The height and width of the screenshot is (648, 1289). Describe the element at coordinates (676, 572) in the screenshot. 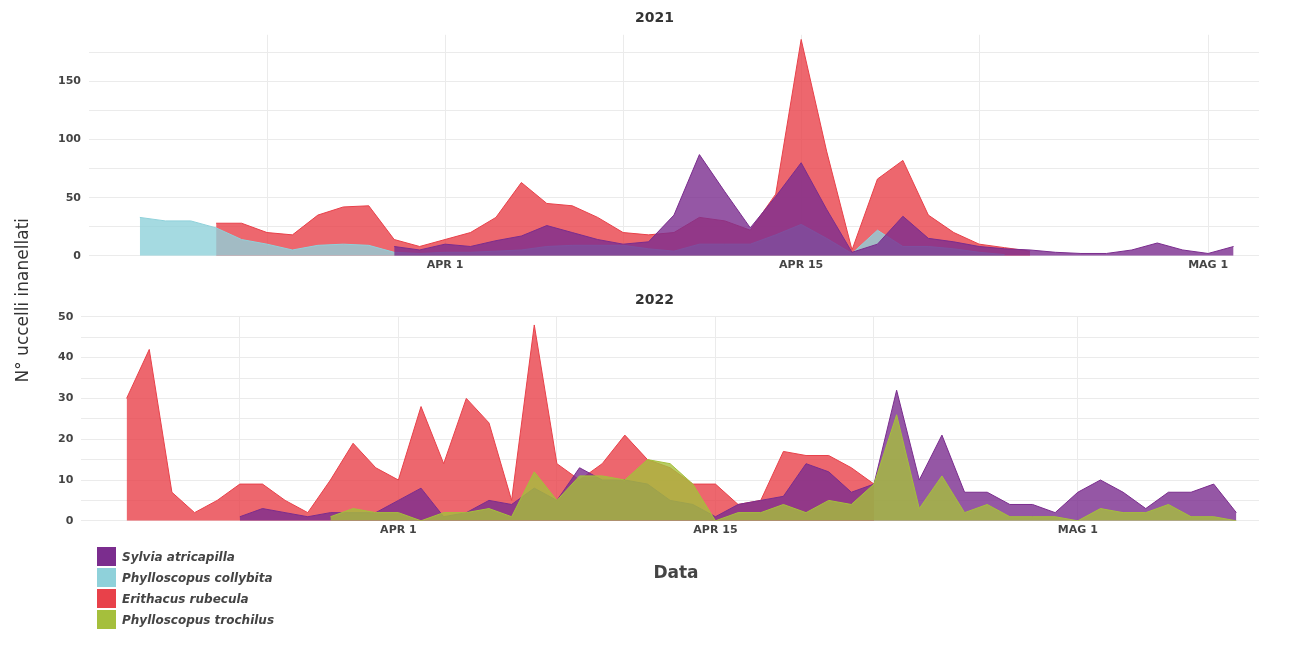

I see `x-axis-title: Data` at that location.